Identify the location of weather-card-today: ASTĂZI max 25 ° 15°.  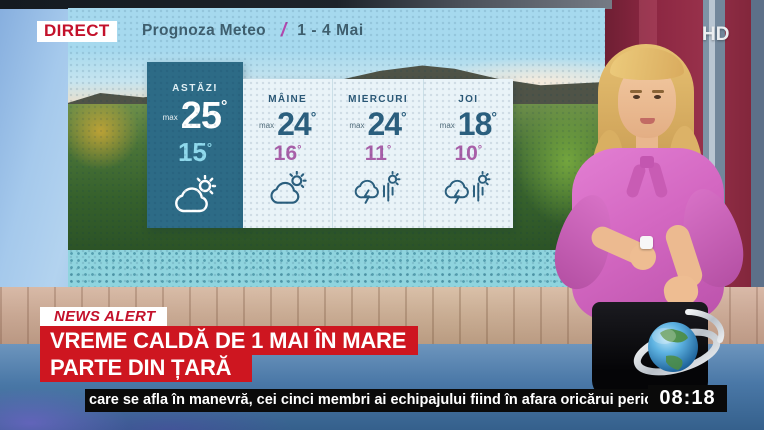
(195, 145).